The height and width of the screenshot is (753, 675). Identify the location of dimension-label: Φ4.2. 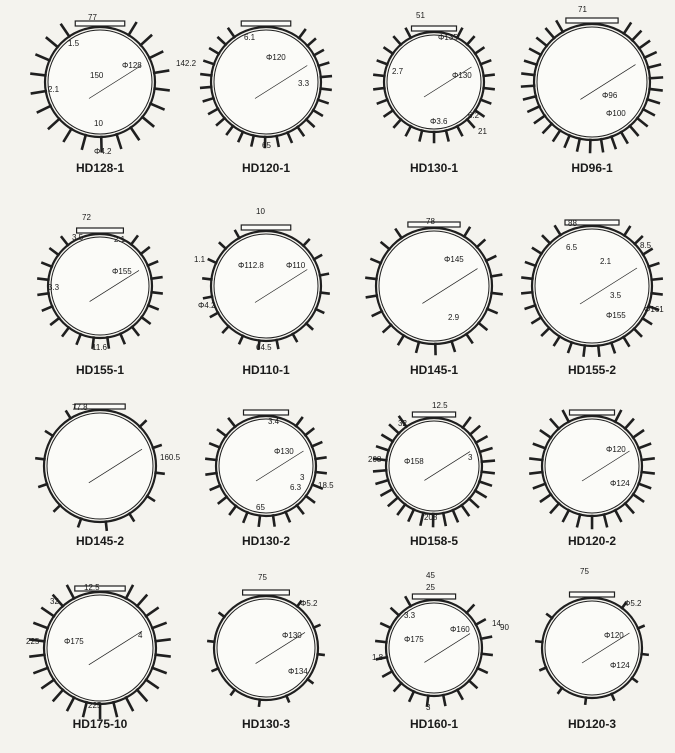
(207, 305).